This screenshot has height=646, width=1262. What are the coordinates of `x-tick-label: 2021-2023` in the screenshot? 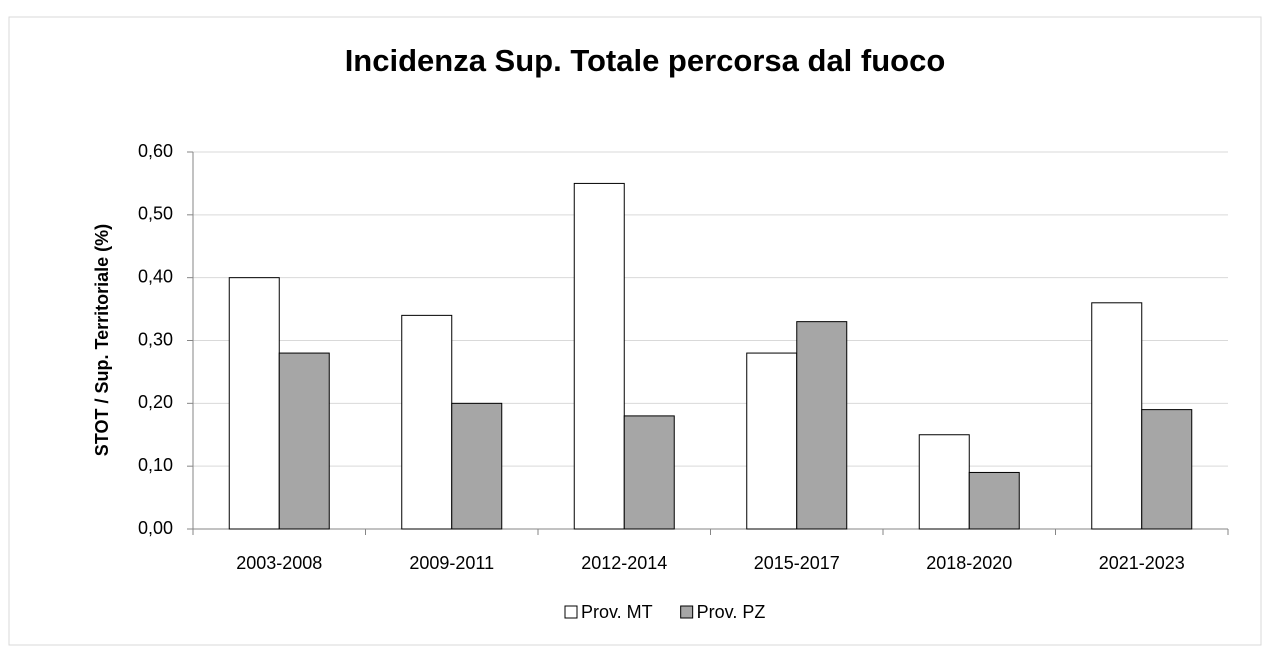 It's located at (1142, 563).